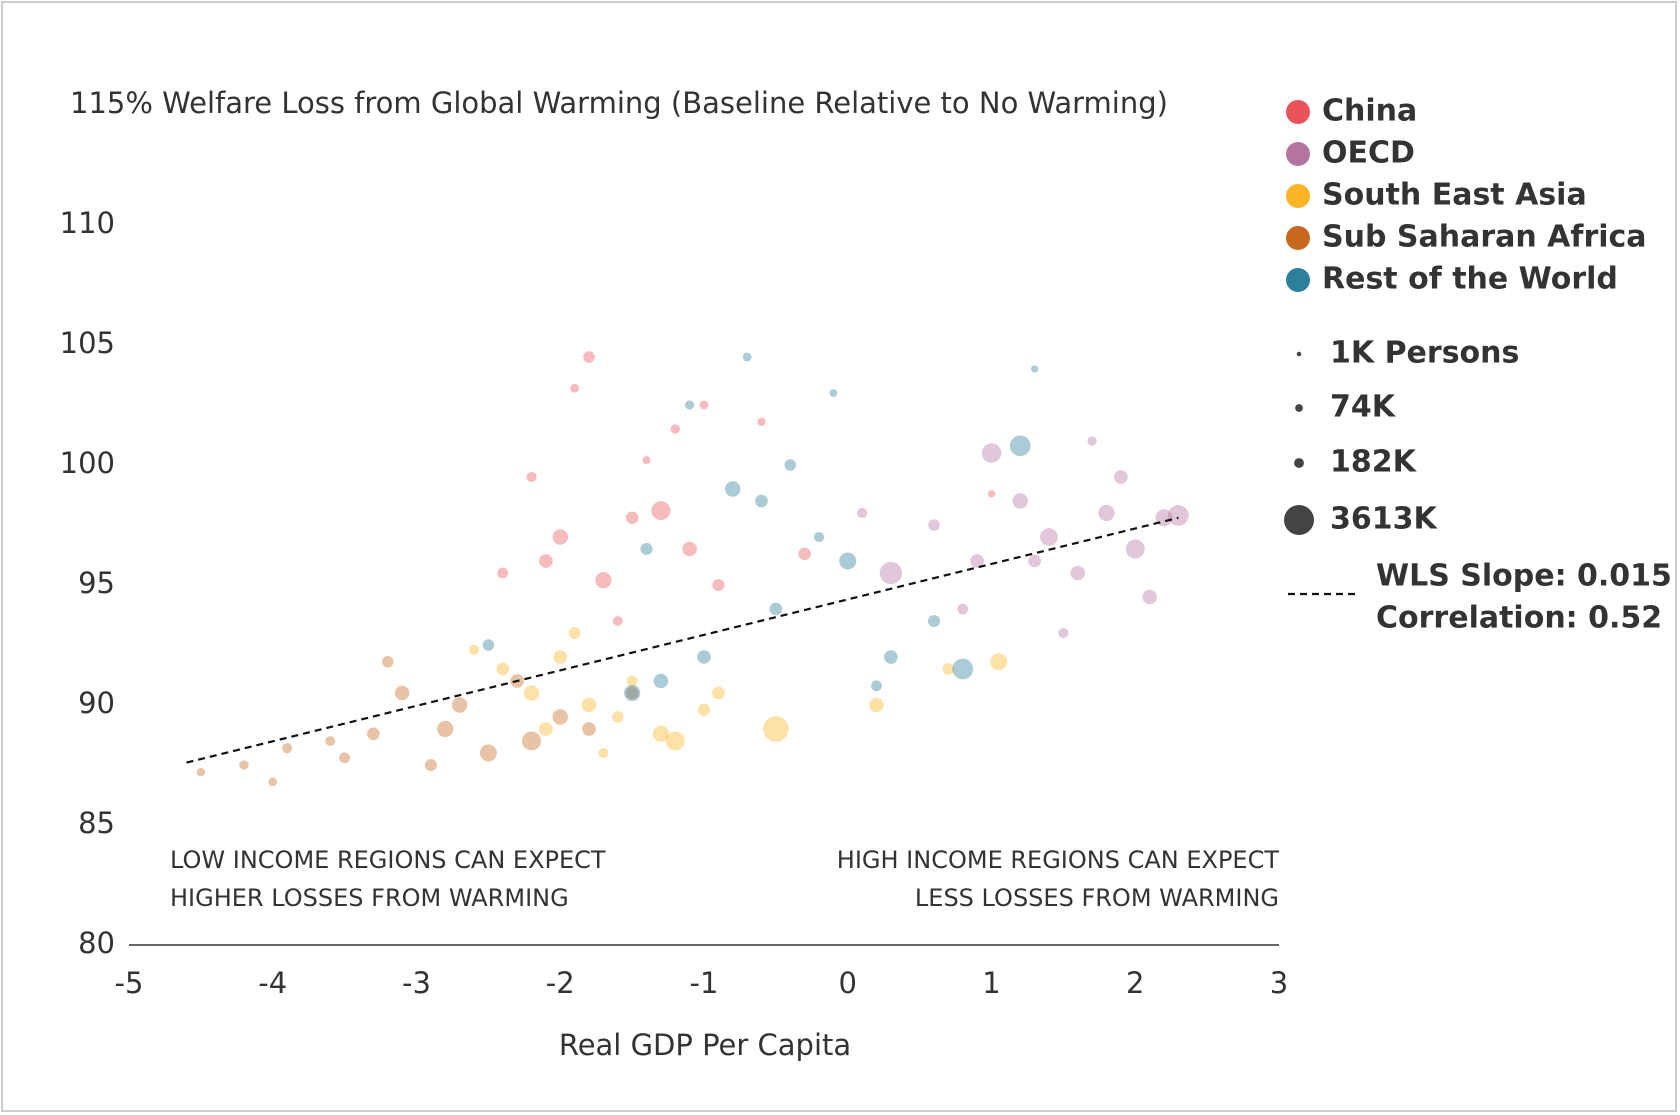 This screenshot has width=1680, height=1115. I want to click on x-tick-label: 3, so click(1279, 983).